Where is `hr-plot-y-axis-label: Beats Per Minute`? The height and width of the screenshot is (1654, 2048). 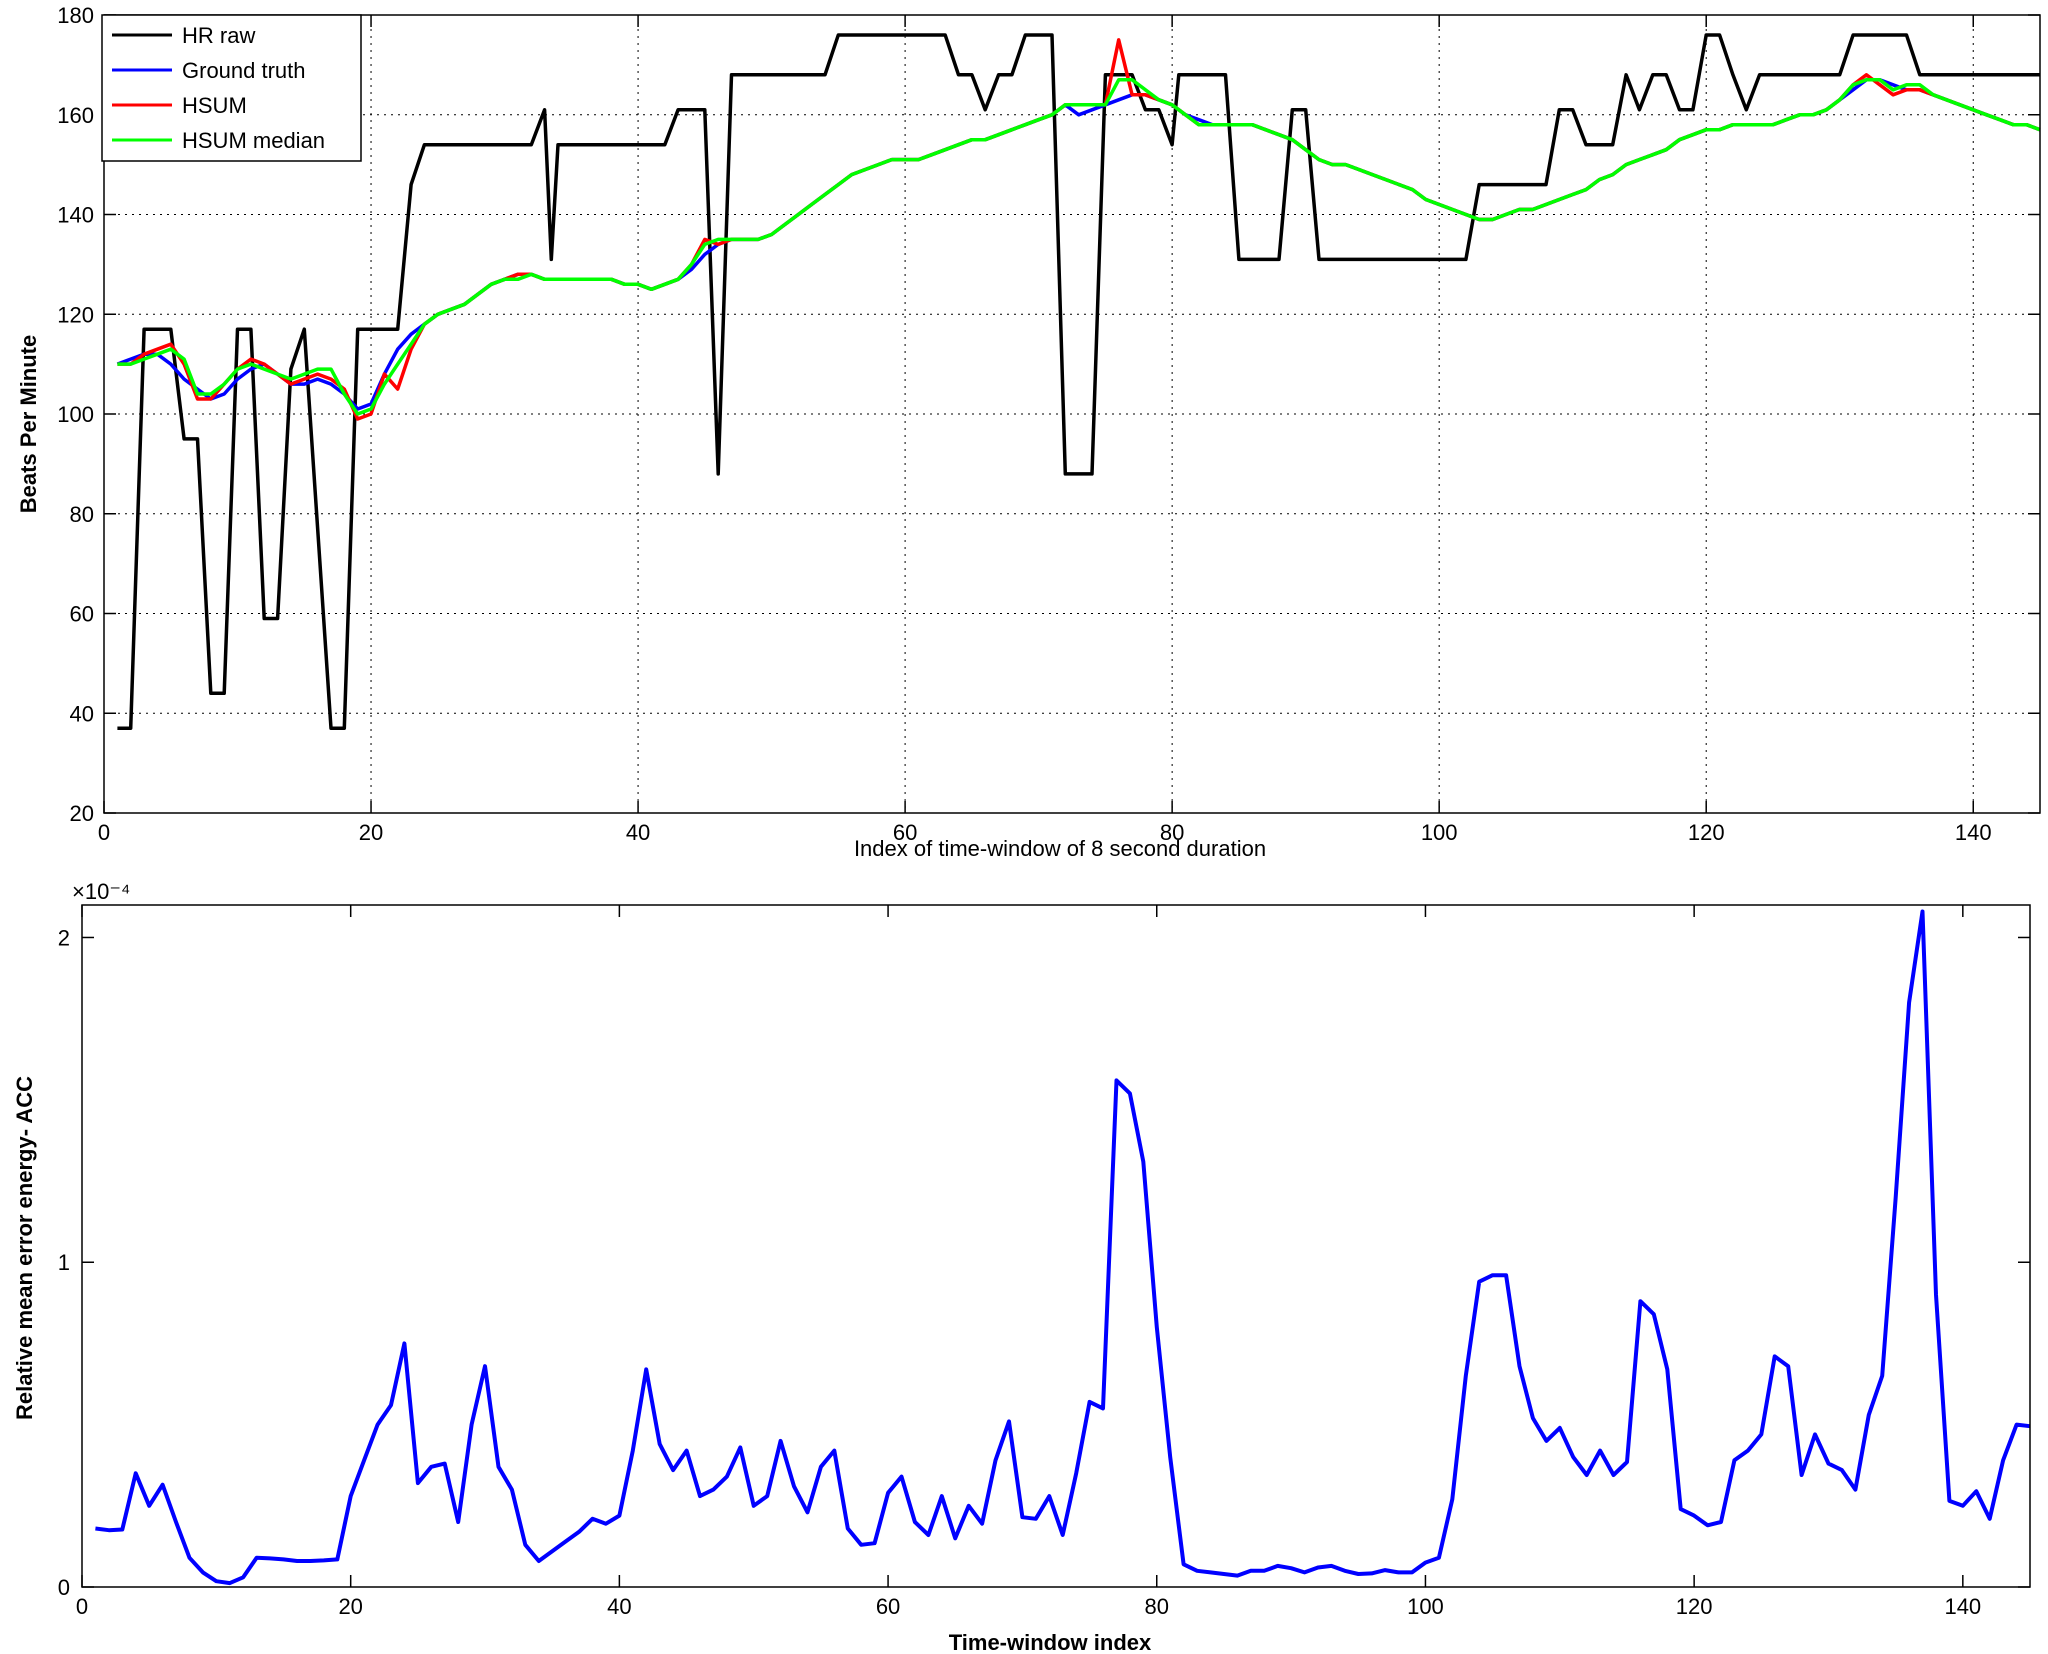
hr-plot-y-axis-label: Beats Per Minute is located at coordinates (28, 424).